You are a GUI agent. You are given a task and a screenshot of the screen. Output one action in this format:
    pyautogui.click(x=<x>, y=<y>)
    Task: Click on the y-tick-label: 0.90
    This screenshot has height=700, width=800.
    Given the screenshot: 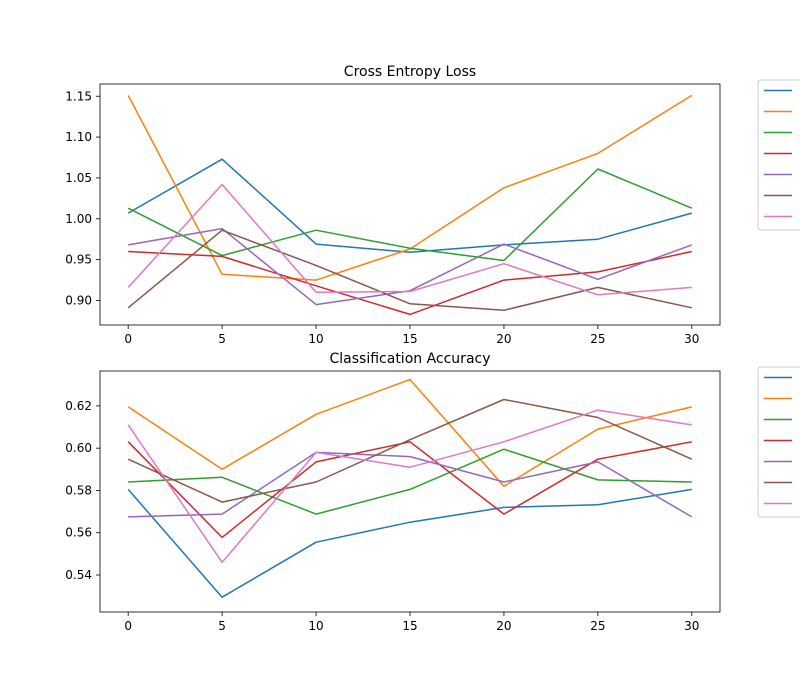 What is the action you would take?
    pyautogui.click(x=78, y=300)
    